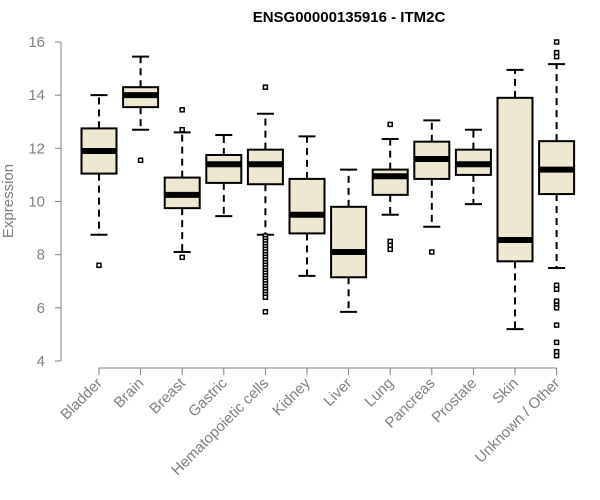 This screenshot has width=600, height=500. I want to click on box-liver, so click(349, 240).